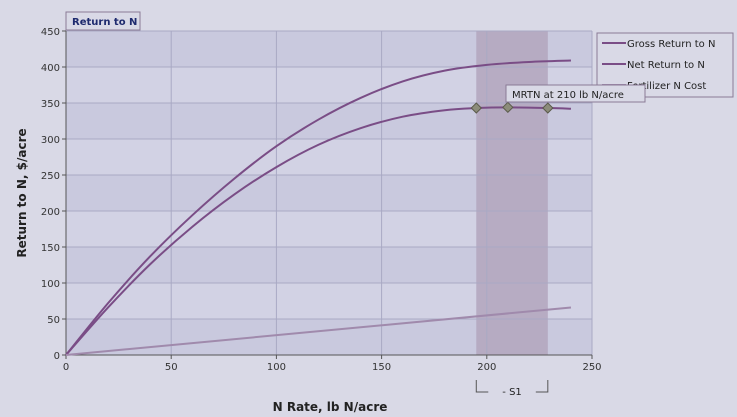 This screenshot has width=737, height=417. What do you see at coordinates (330, 407) in the screenshot?
I see `x-axis-title: N Rate, lb N/acre` at bounding box center [330, 407].